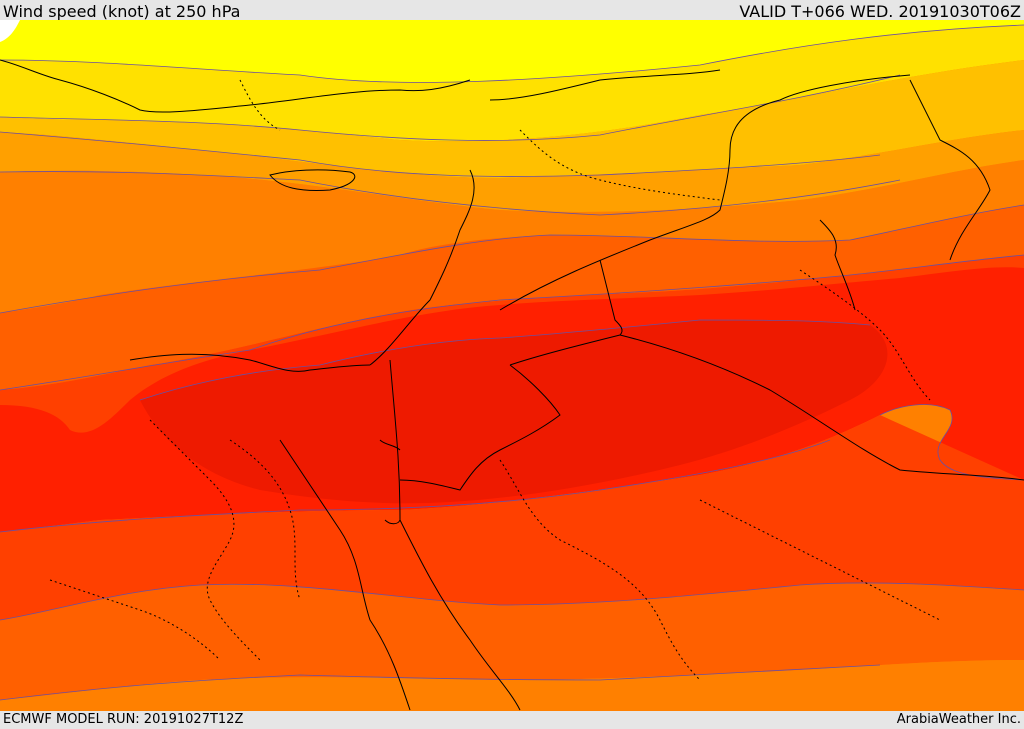 This screenshot has width=1024, height=729. What do you see at coordinates (123, 719) in the screenshot?
I see `model-run-label: ECMWF MODEL RUN: 20191027T12Z` at bounding box center [123, 719].